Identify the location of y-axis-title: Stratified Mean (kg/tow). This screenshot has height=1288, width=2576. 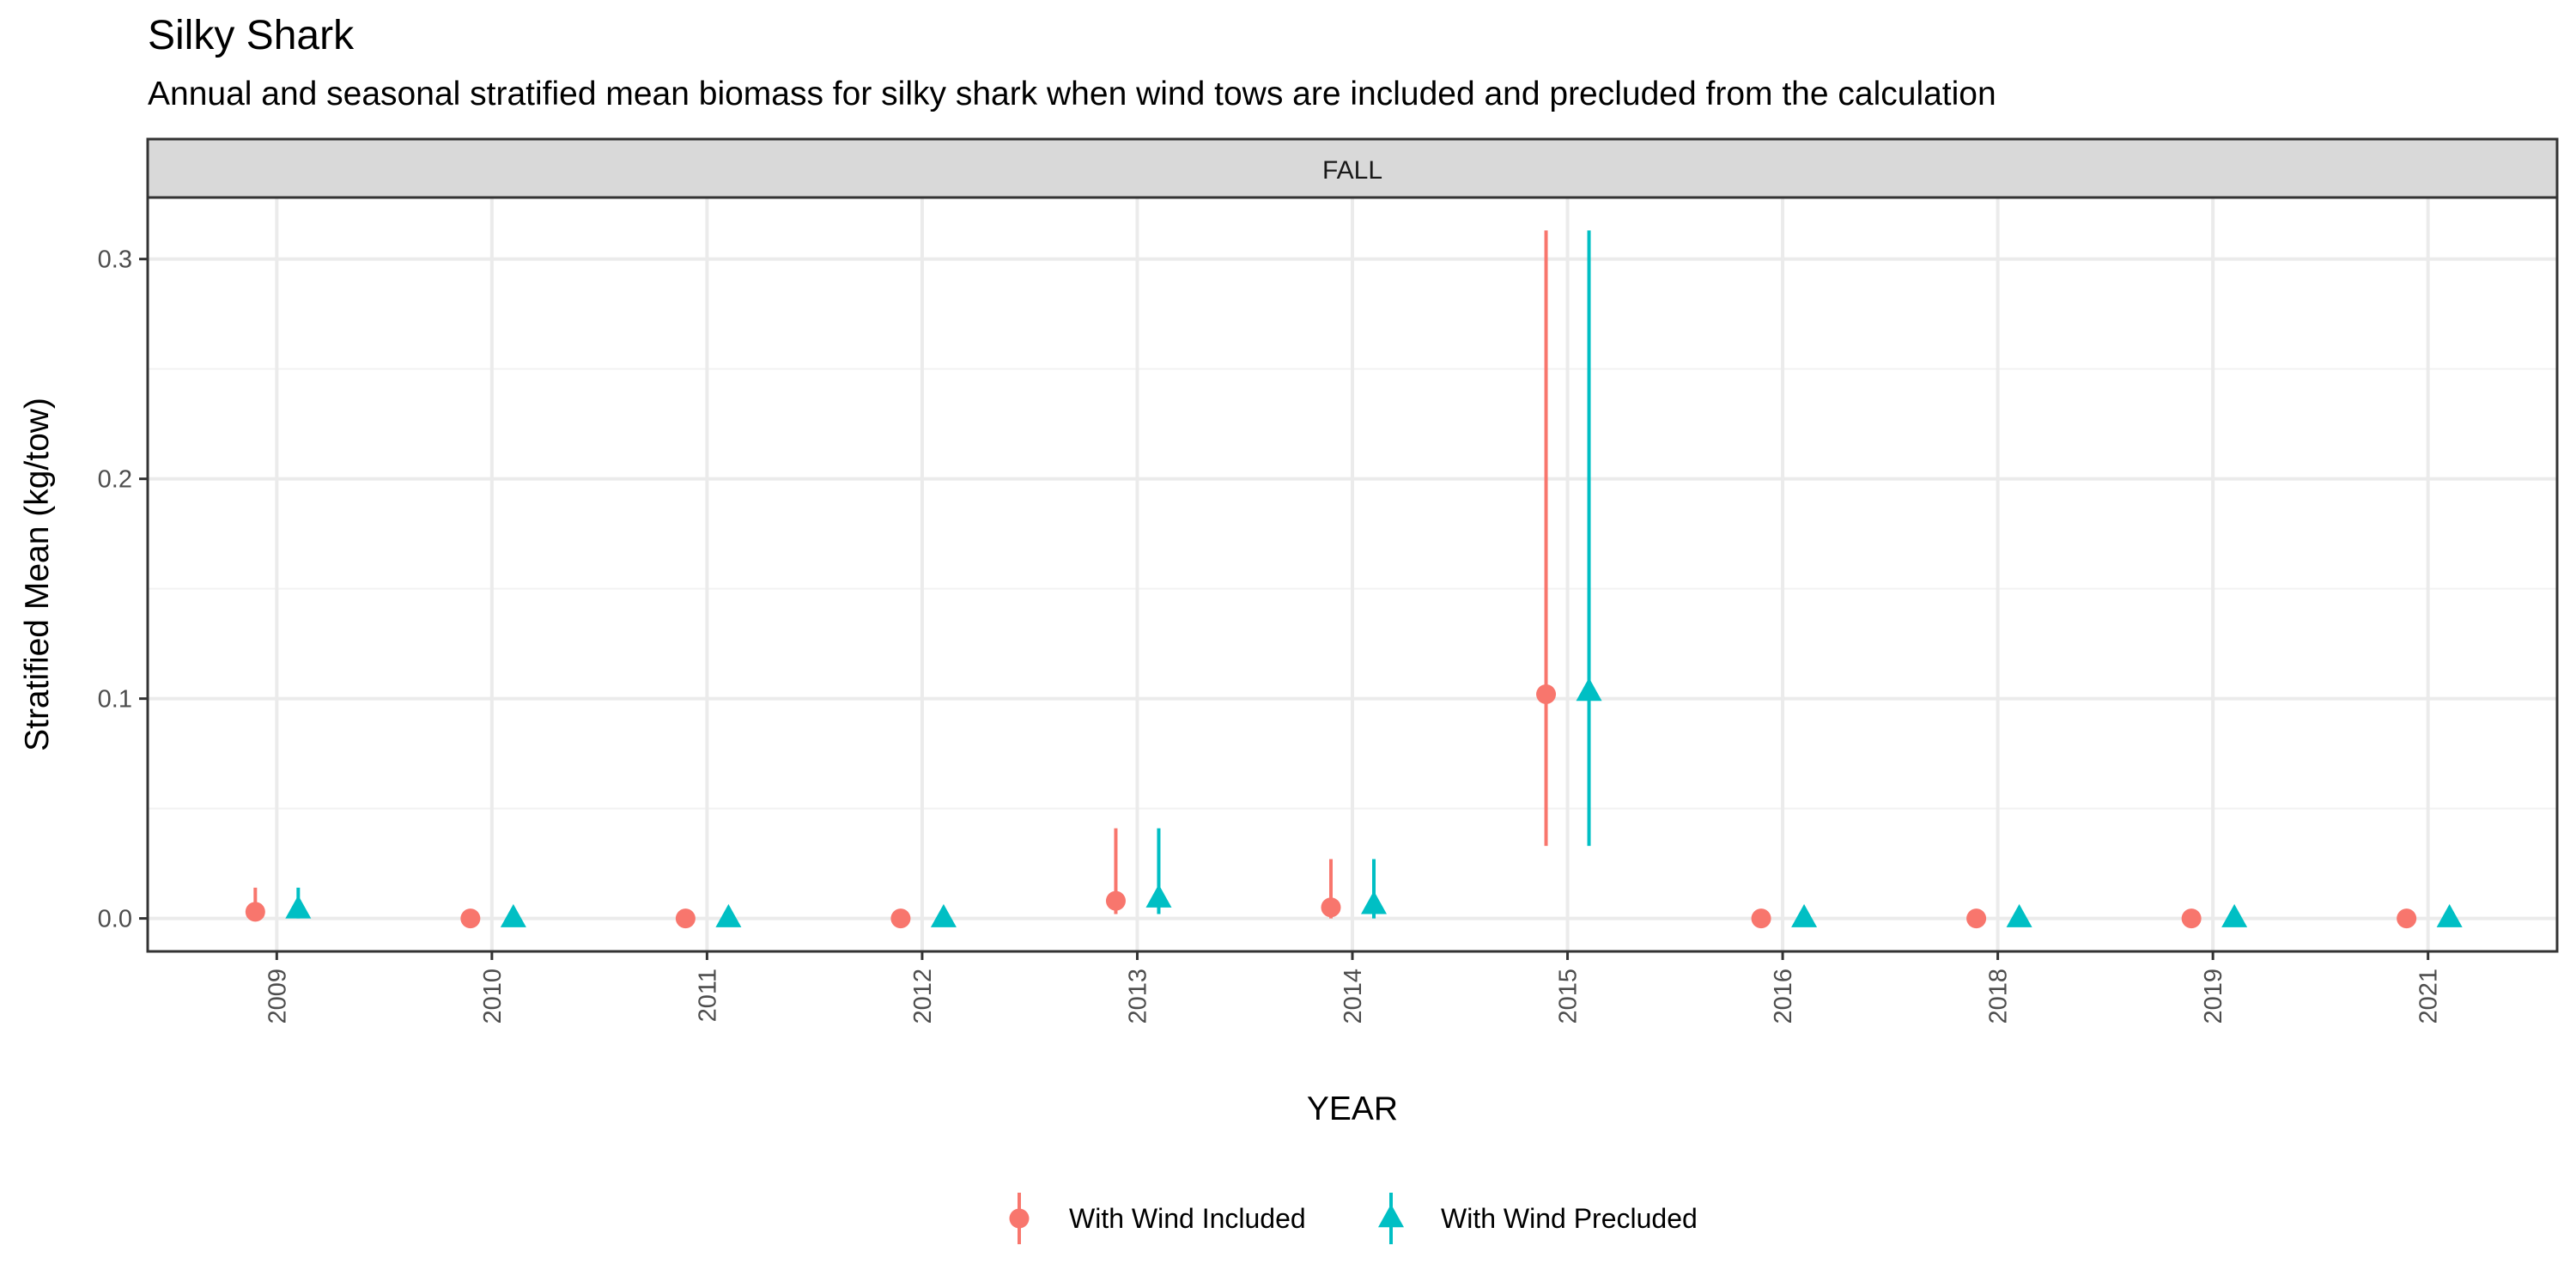
(37, 574).